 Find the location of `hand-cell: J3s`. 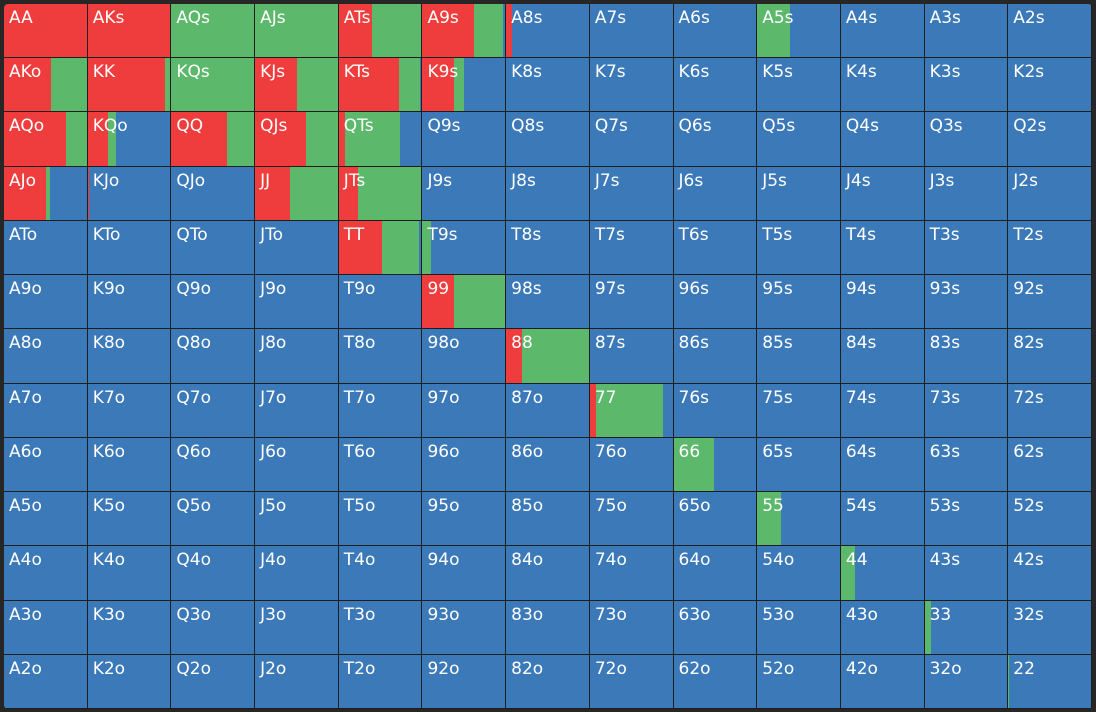

hand-cell: J3s is located at coordinates (966, 193).